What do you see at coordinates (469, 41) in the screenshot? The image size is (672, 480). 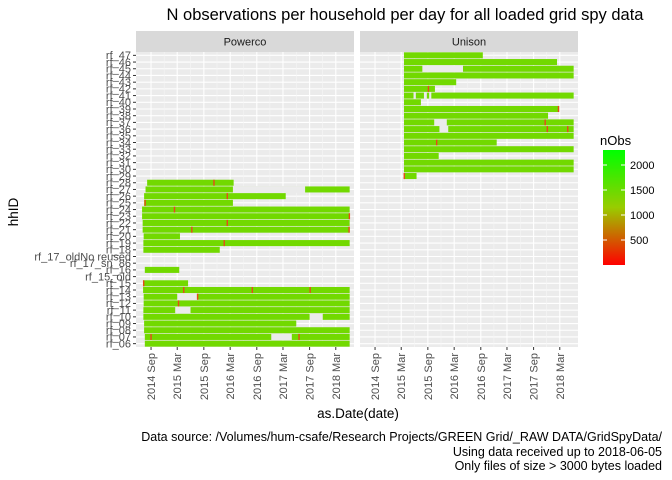 I see `panel-strip` at bounding box center [469, 41].